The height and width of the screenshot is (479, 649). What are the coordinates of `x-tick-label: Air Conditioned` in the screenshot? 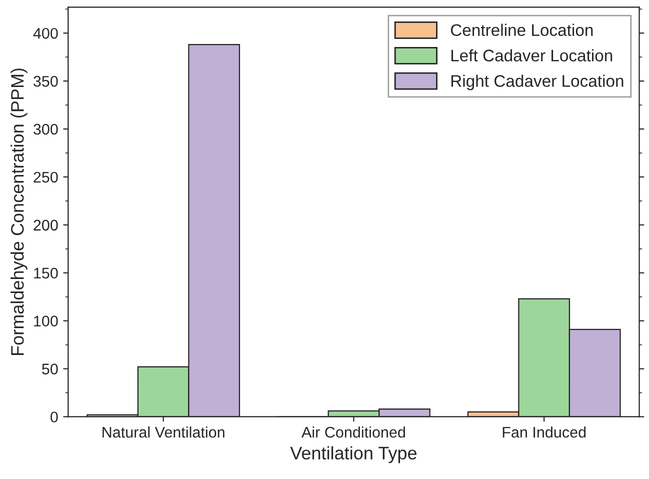 It's located at (353, 432).